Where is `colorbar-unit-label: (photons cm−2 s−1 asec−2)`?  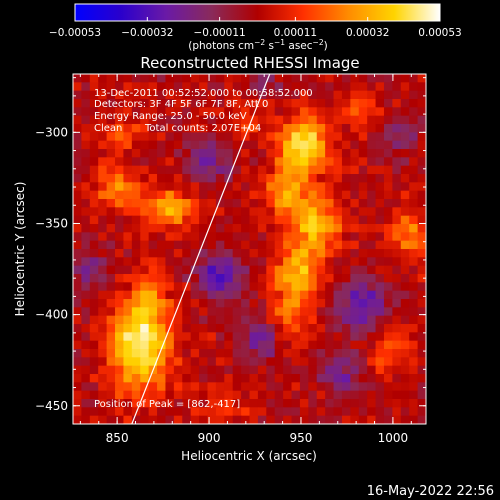
colorbar-unit-label: (photons cm−2 s−1 asec−2) is located at coordinates (257, 45).